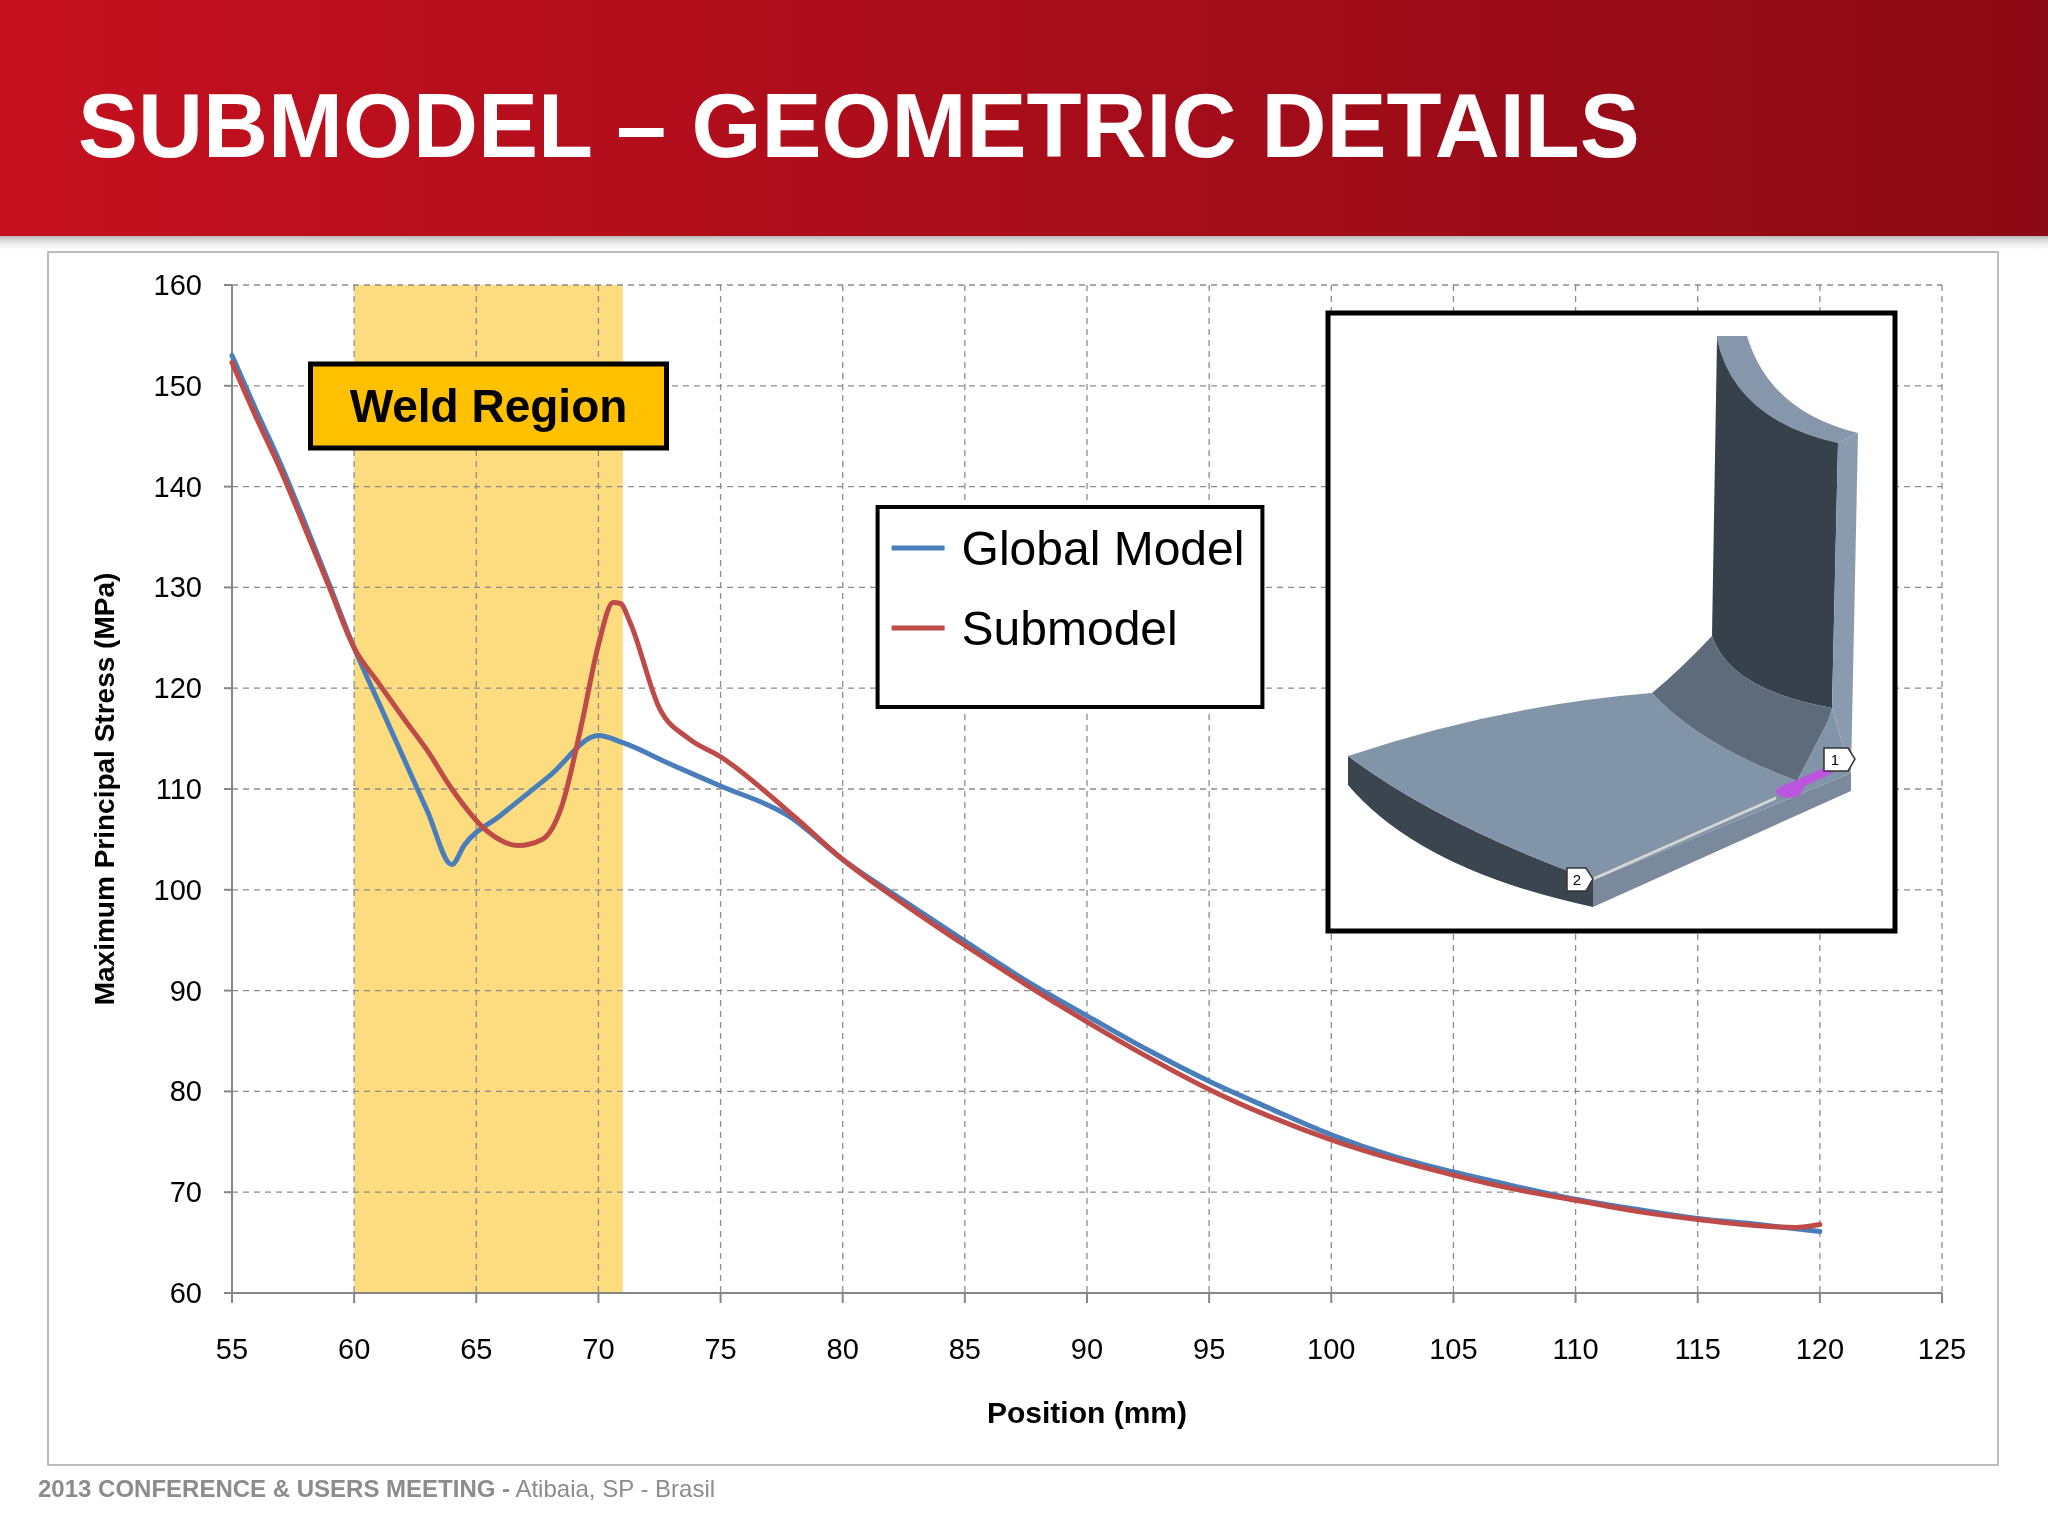 Image resolution: width=2048 pixels, height=1536 pixels. What do you see at coordinates (354, 1349) in the screenshot?
I see `x-tick-label: 60` at bounding box center [354, 1349].